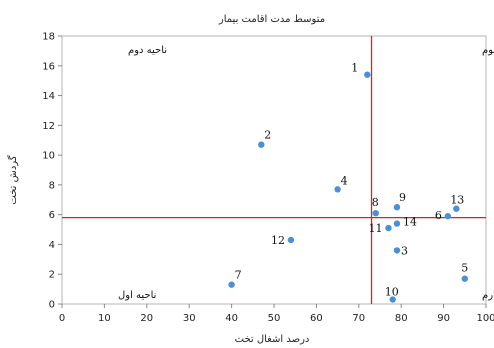 This screenshot has height=348, width=494. I want to click on y-tick-label: 6, so click(52, 215).